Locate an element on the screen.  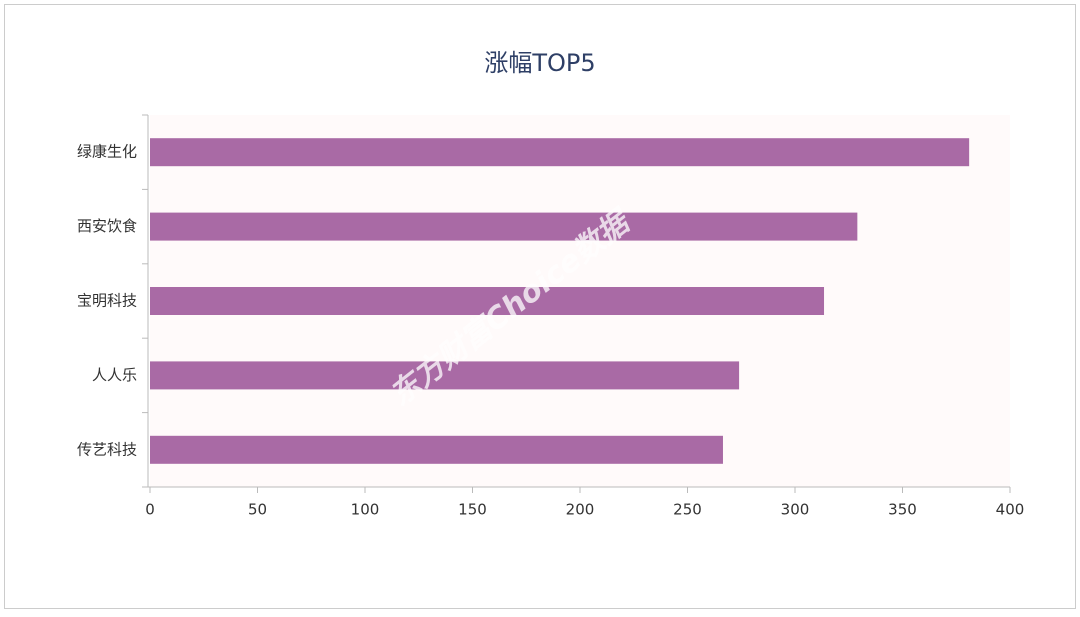
x-tick-label: 350 is located at coordinates (902, 510).